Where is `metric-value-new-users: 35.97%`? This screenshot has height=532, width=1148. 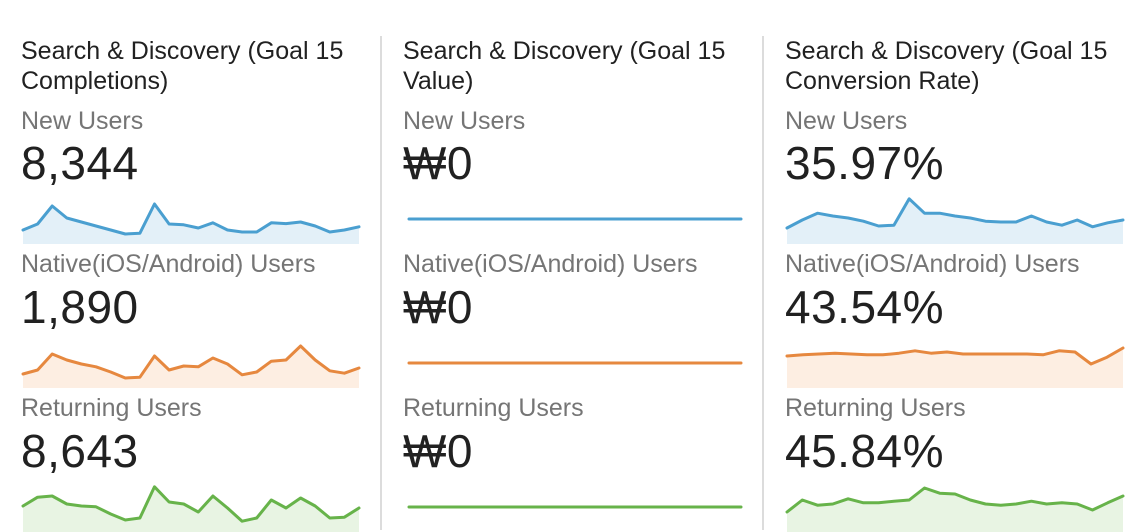
metric-value-new-users: 35.97% is located at coordinates (865, 163).